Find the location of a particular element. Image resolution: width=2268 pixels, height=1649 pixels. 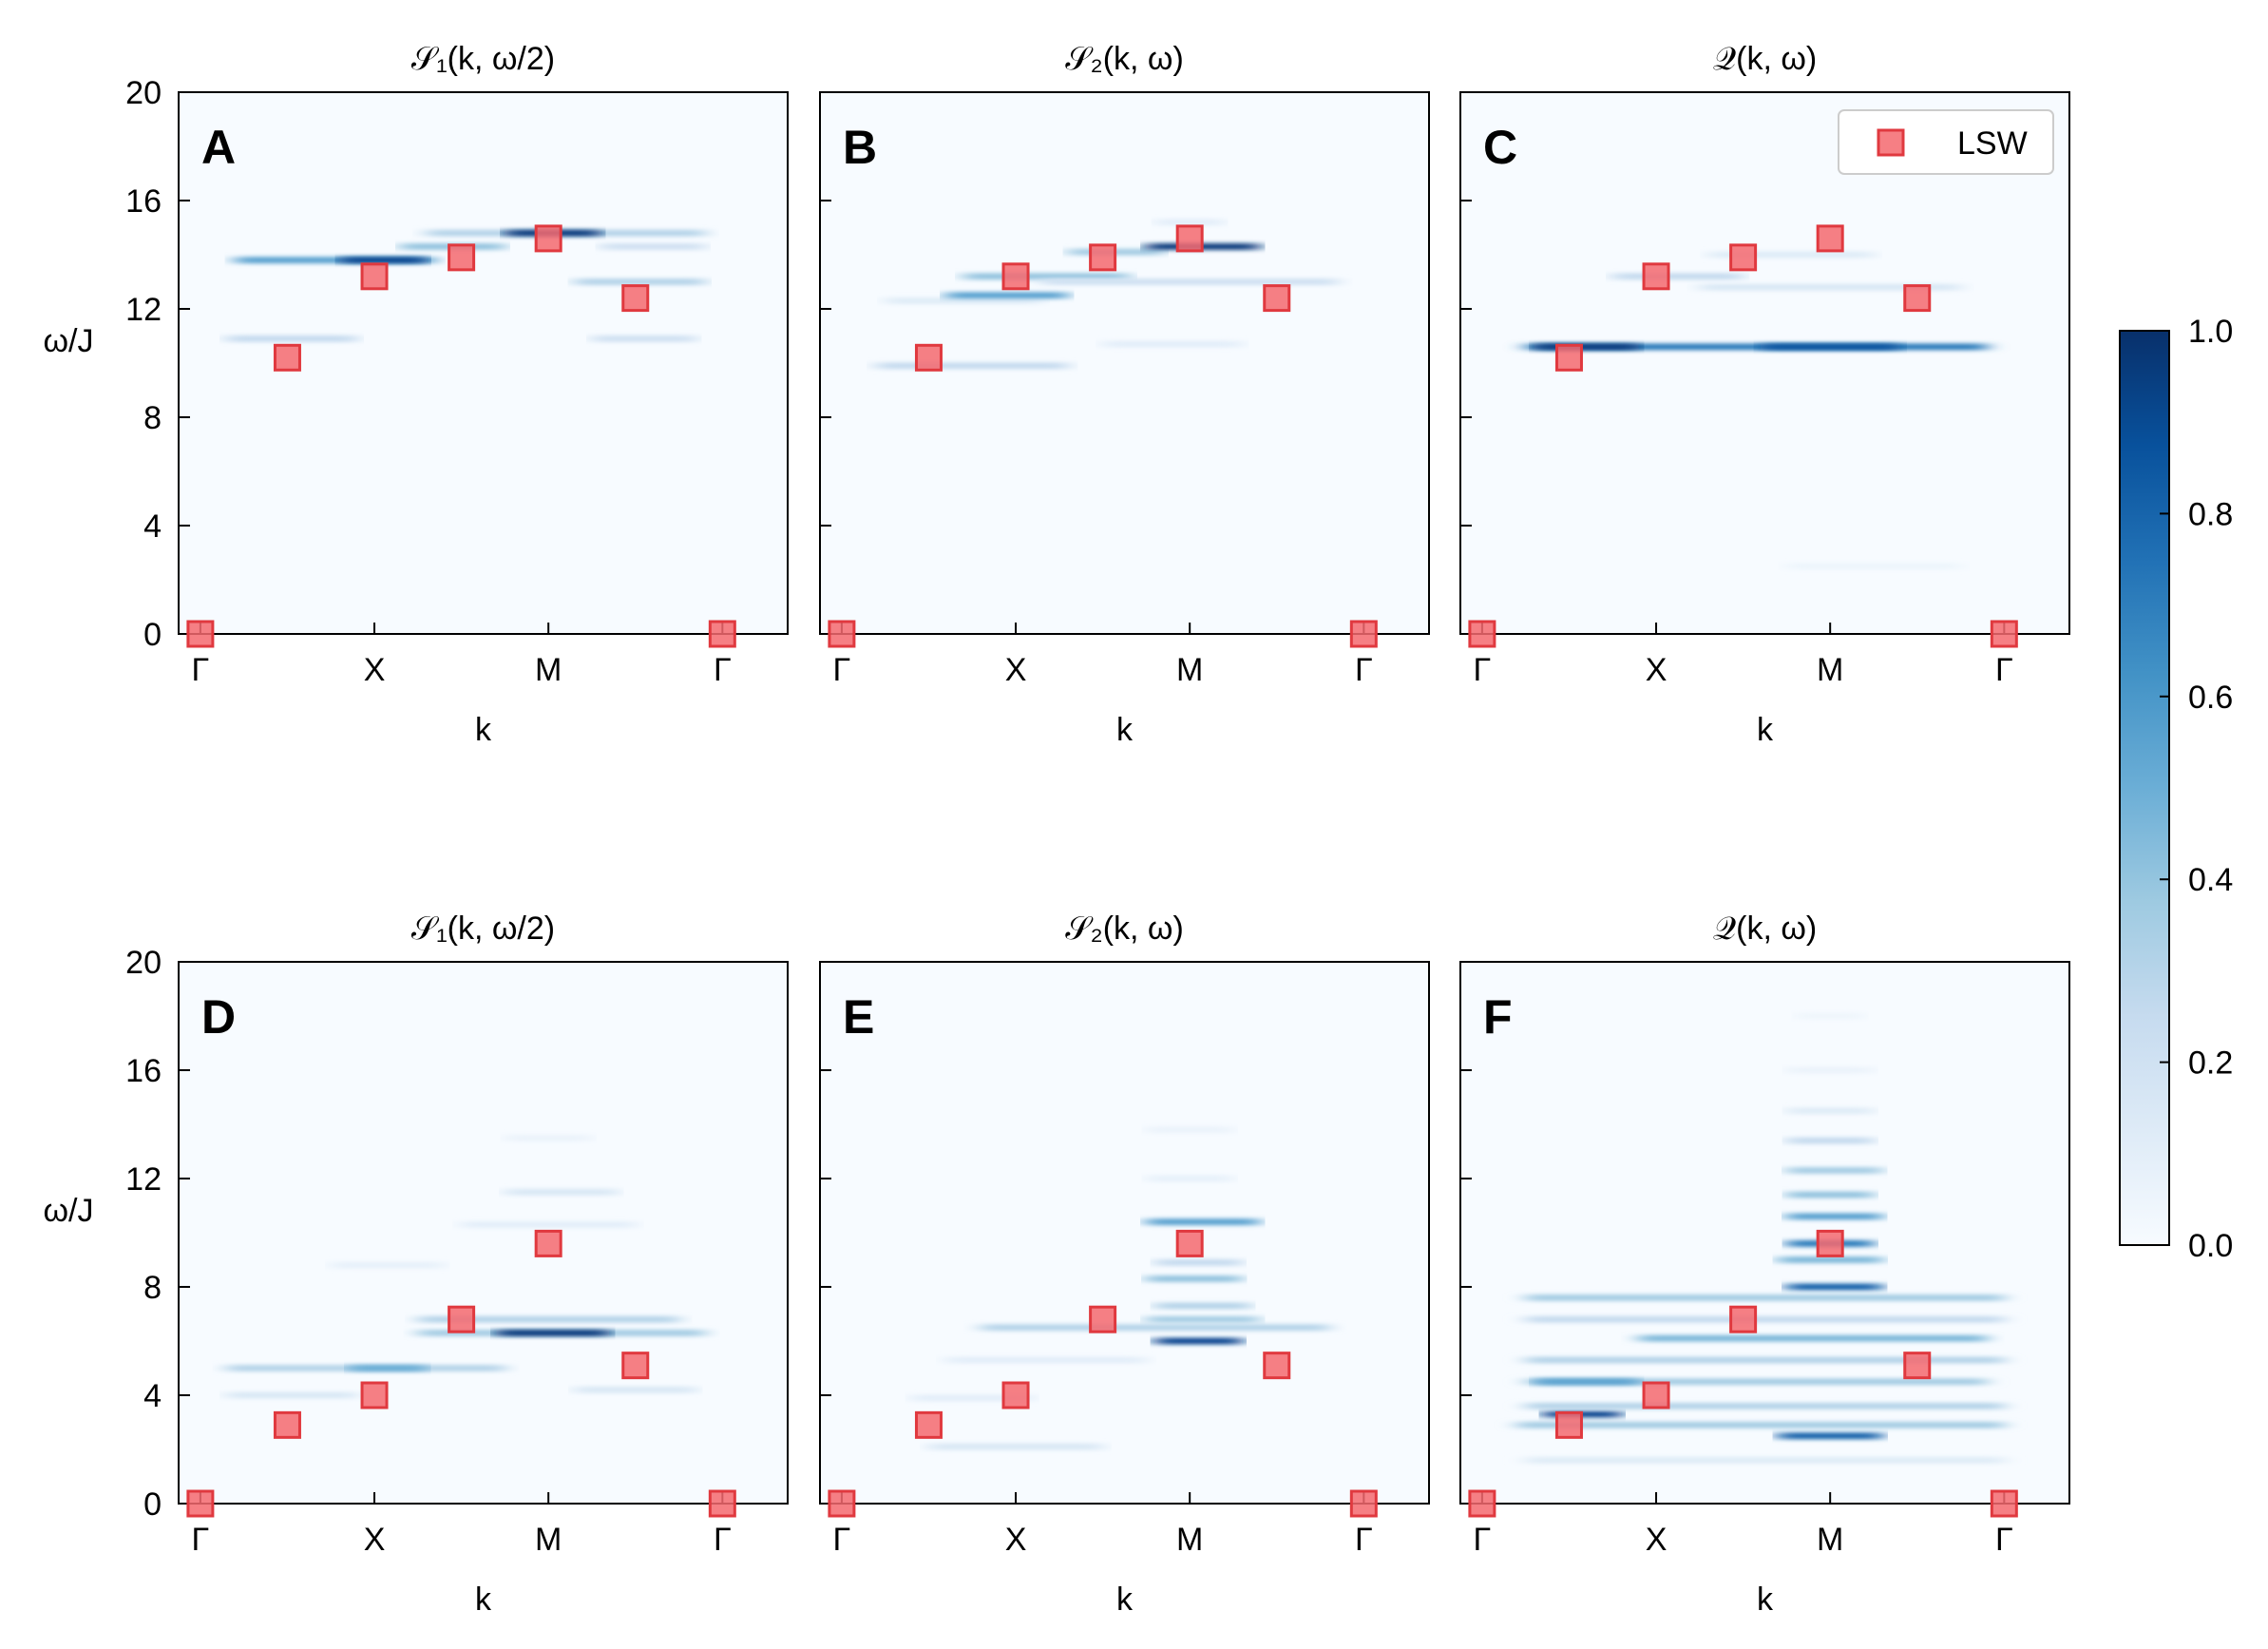

panel-c: Γ X M Γk 𝒬(k, ω) C LSW is located at coordinates (1764, 394).